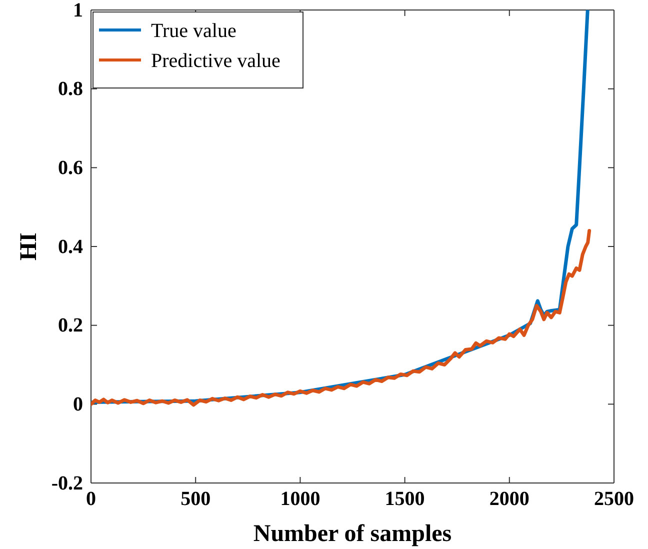 This screenshot has height=549, width=648. I want to click on y-tick-label: 1, so click(78, 11).